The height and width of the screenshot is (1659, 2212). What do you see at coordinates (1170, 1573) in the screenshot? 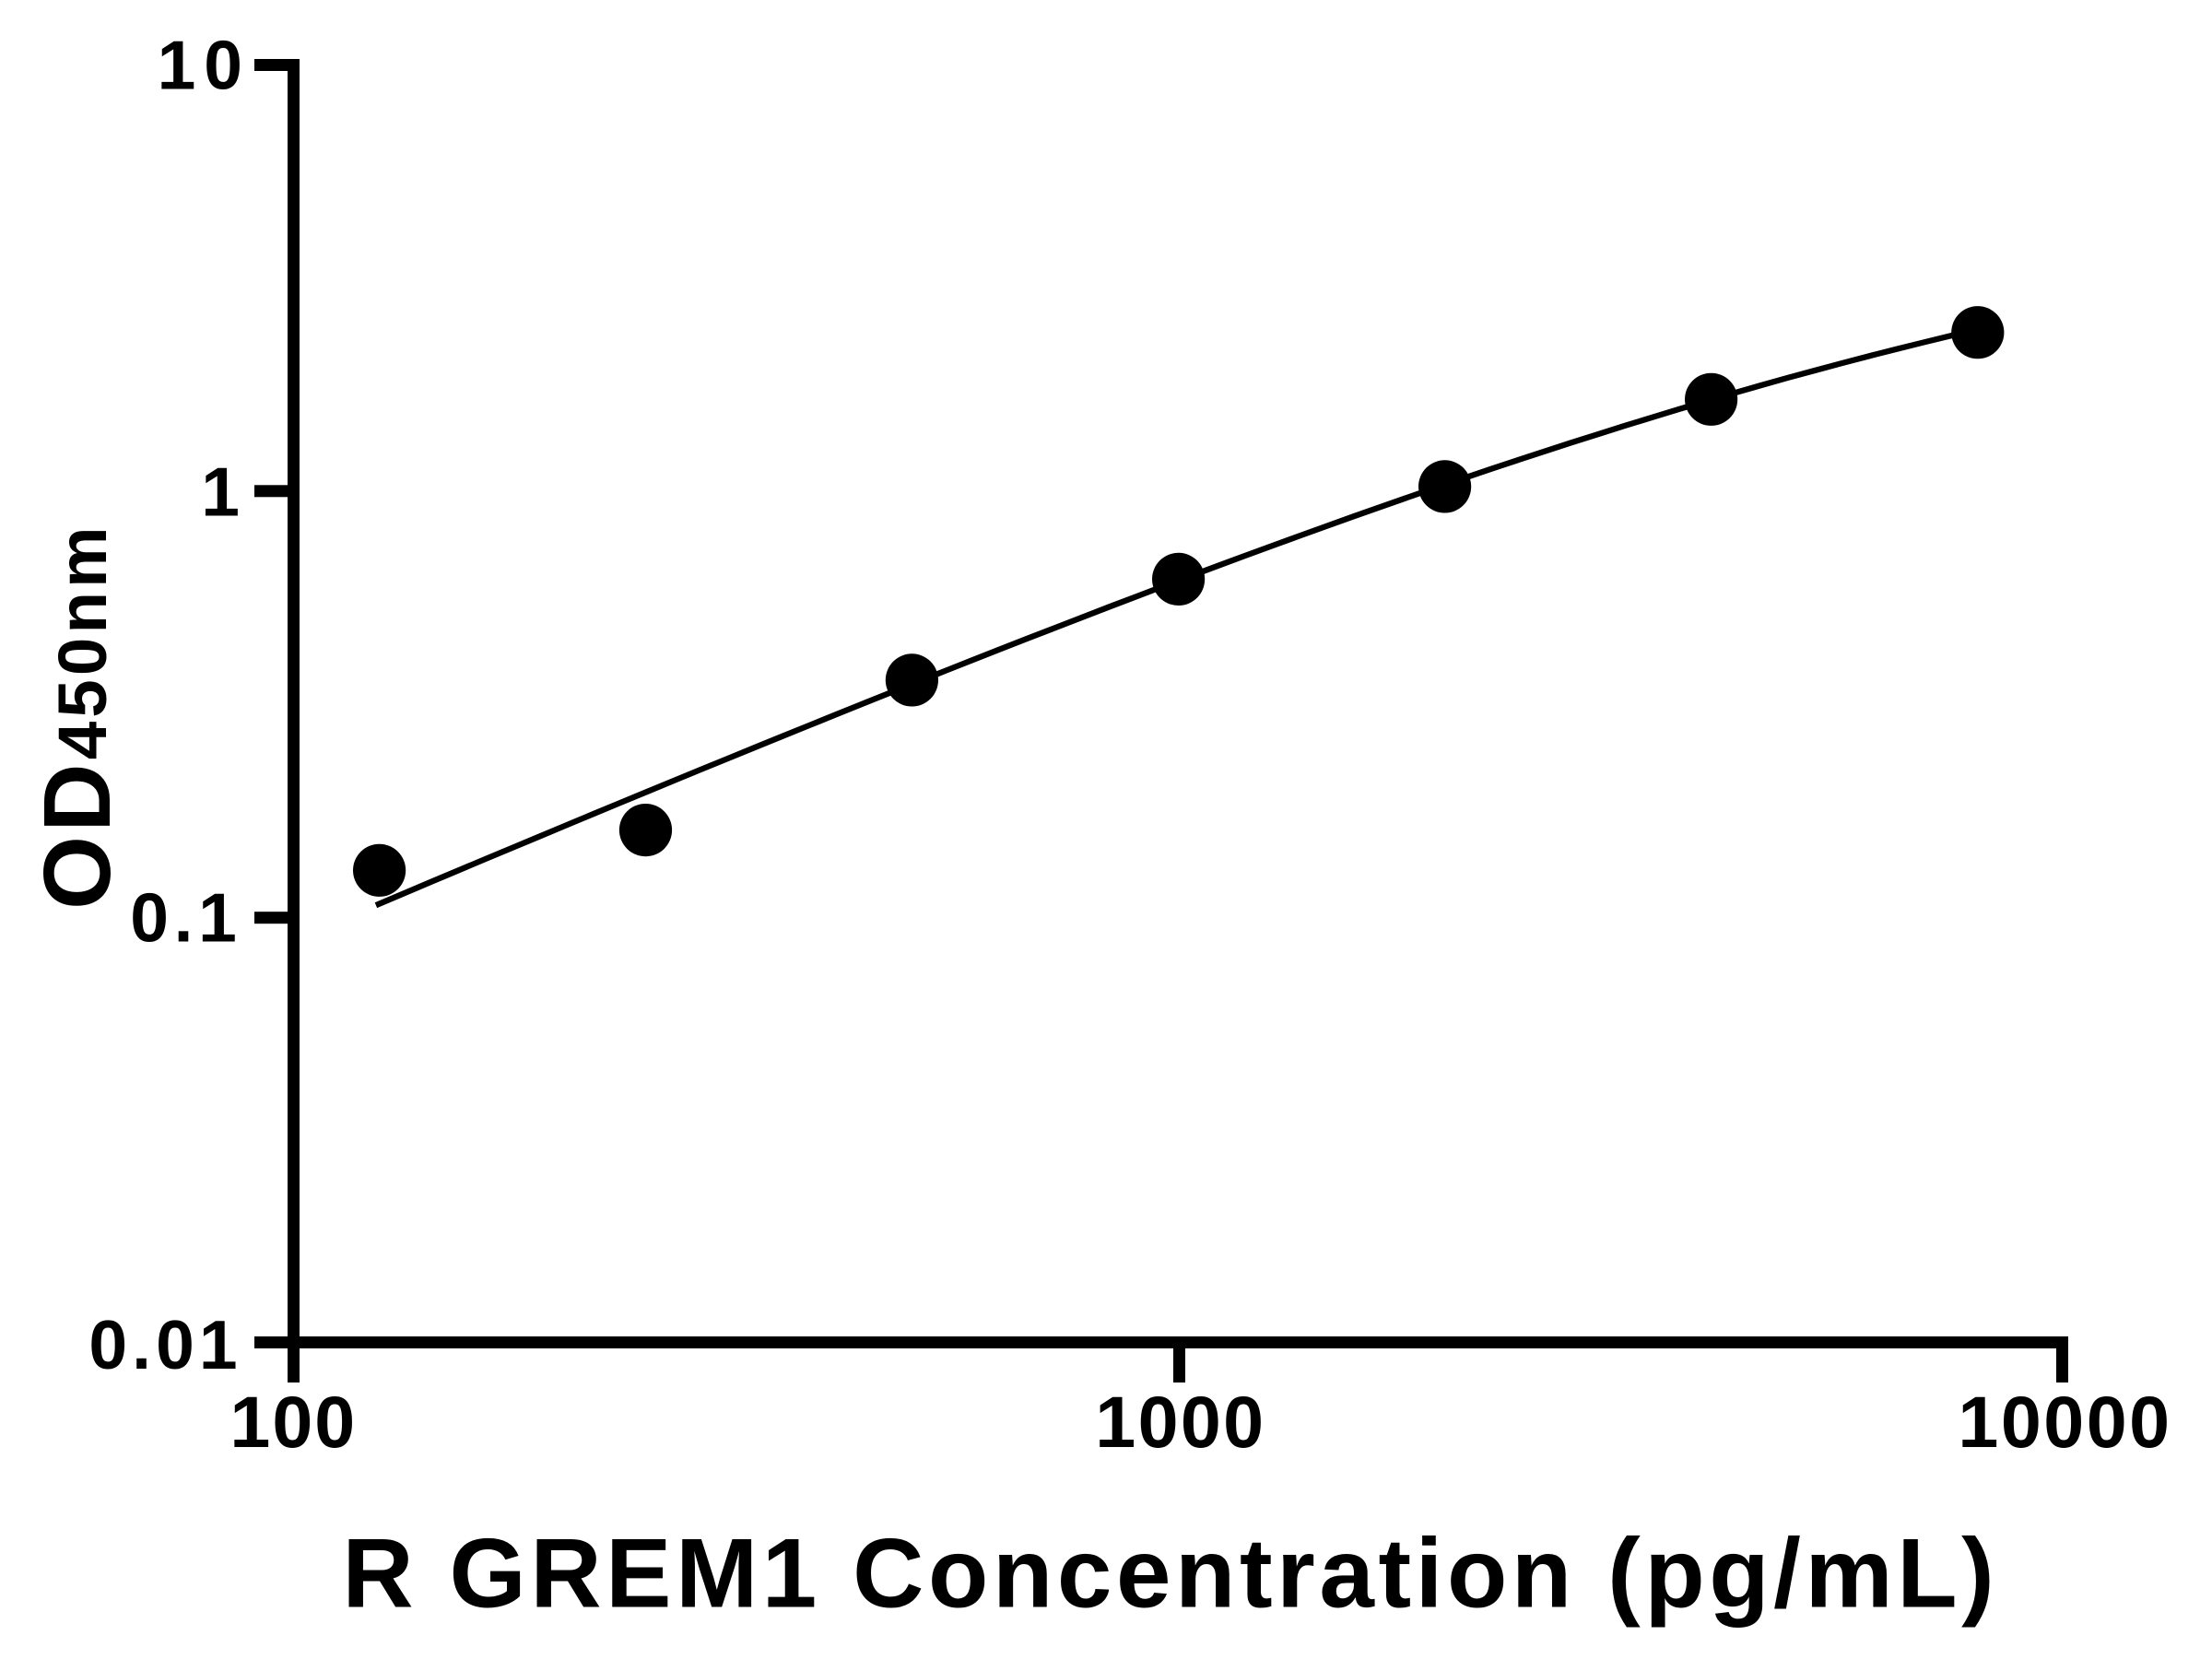
I see `svg-text: R GREM1 Concentration (pg/mL)` at bounding box center [1170, 1573].